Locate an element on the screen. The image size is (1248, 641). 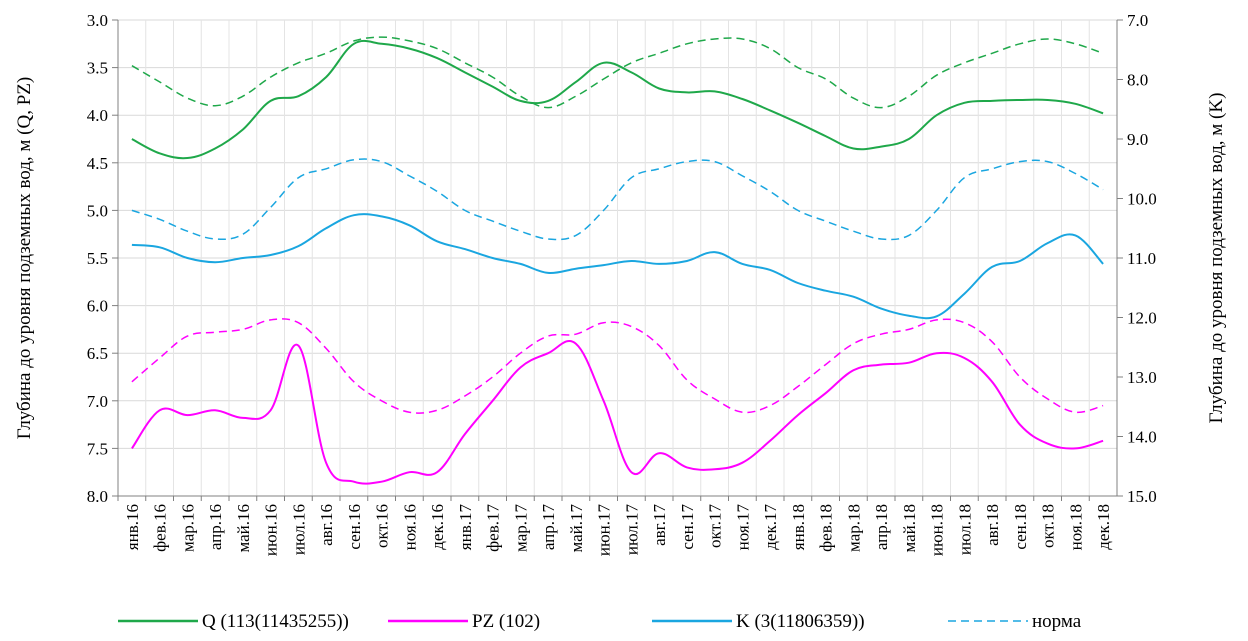
x-tick-label: янв.16 is located at coordinates (132, 527).